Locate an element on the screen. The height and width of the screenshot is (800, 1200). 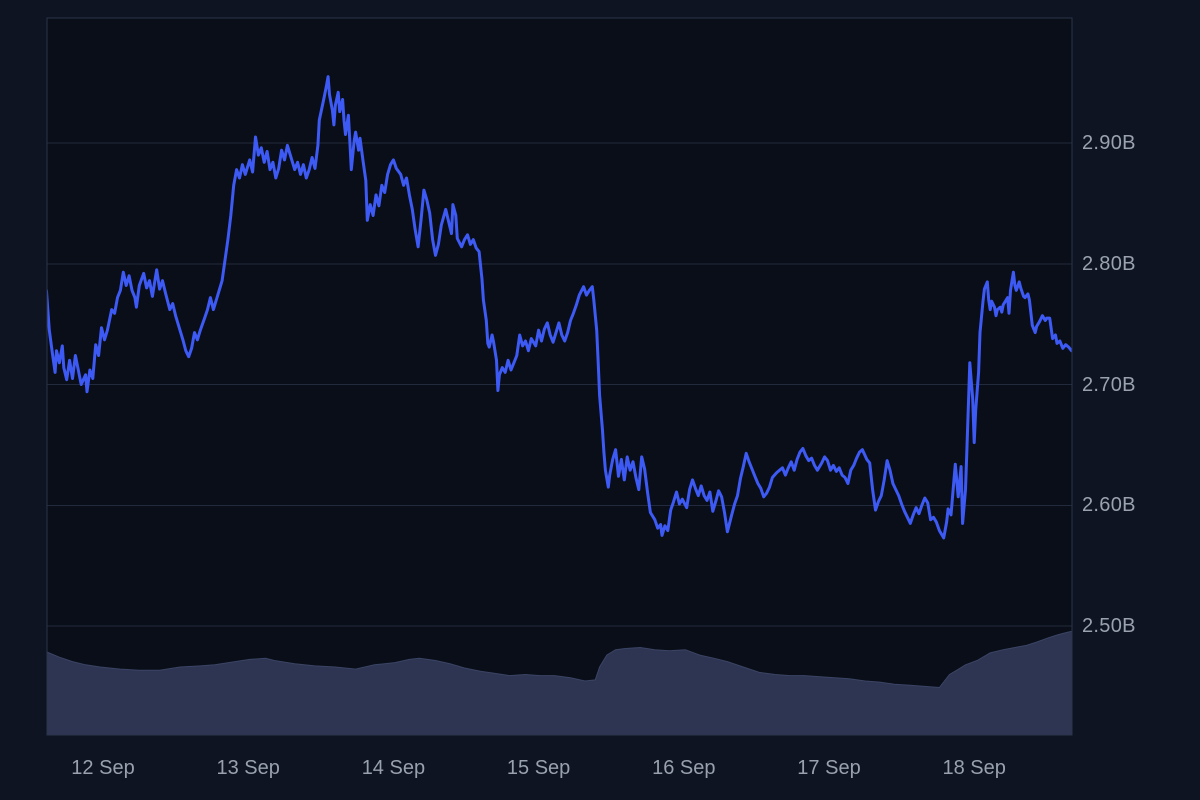
x-axis-label: 13 Sep is located at coordinates (248, 768).